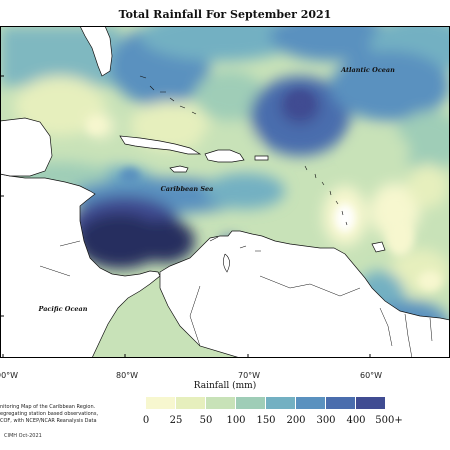 Image resolution: width=450 pixels, height=450 pixels. What do you see at coordinates (266, 420) in the screenshot?
I see `legend-label: 150` at bounding box center [266, 420].